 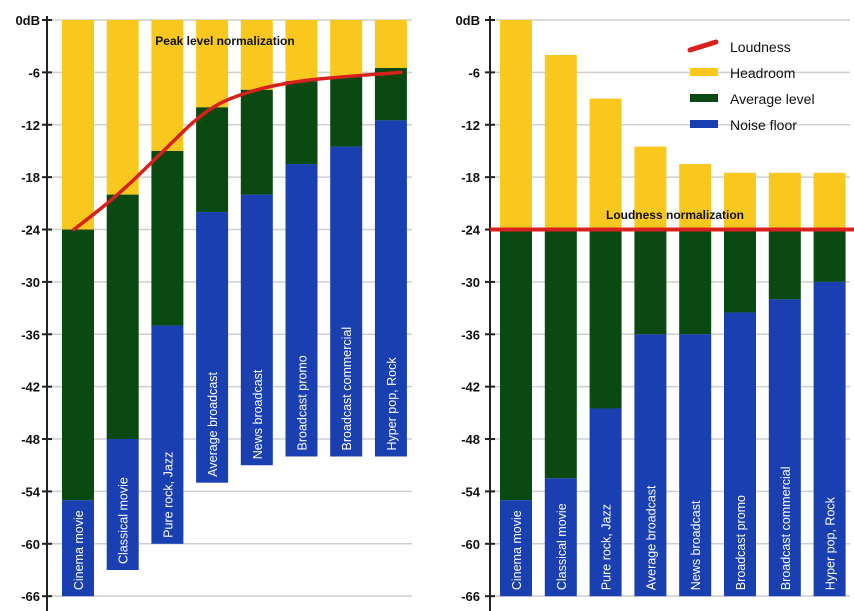 What do you see at coordinates (675, 215) in the screenshot?
I see `chart2-title: Loudness normalization` at bounding box center [675, 215].